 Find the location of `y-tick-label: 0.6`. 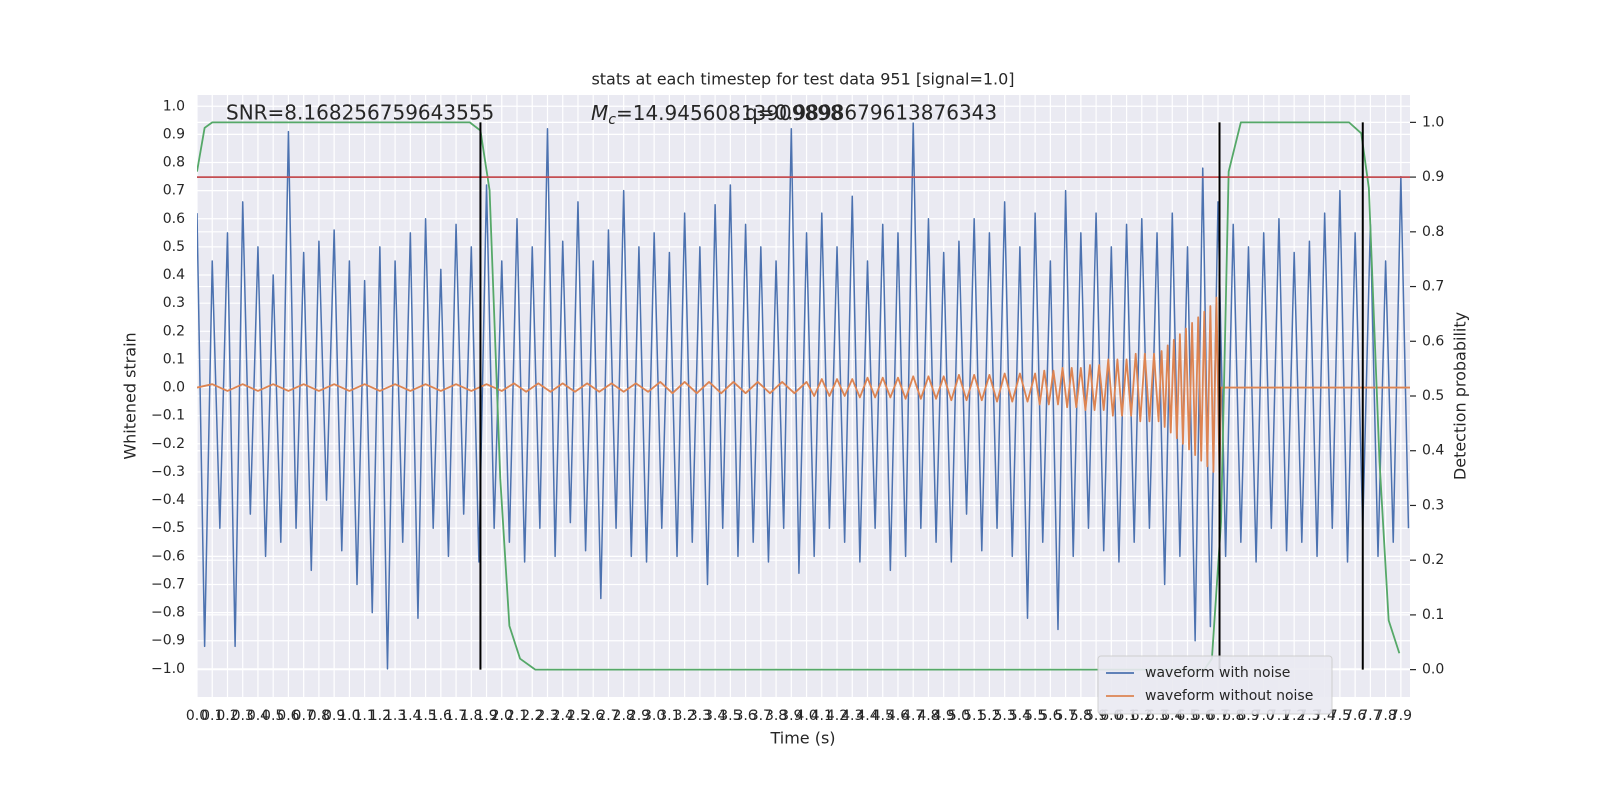

y-tick-label: 0.6 is located at coordinates (174, 219).